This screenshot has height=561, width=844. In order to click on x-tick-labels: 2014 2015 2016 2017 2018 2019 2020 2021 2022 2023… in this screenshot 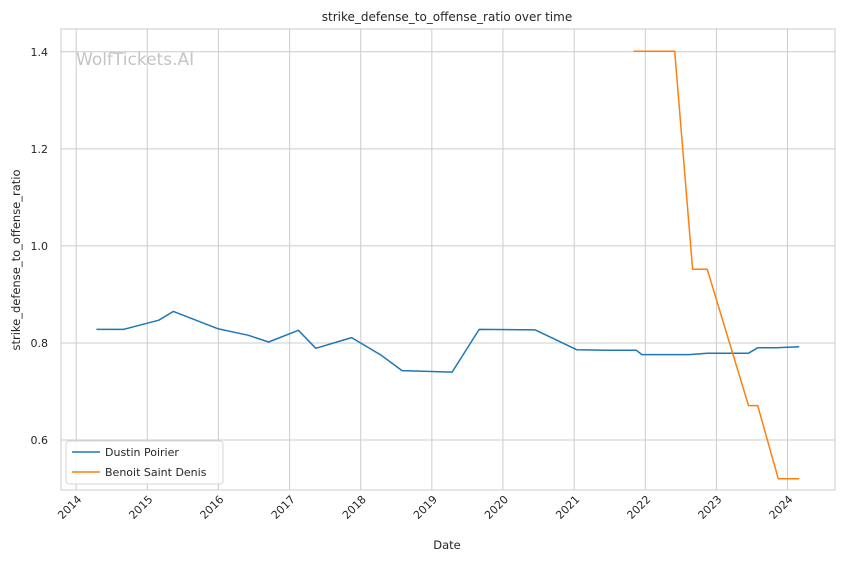, I will do `click(425, 507)`.